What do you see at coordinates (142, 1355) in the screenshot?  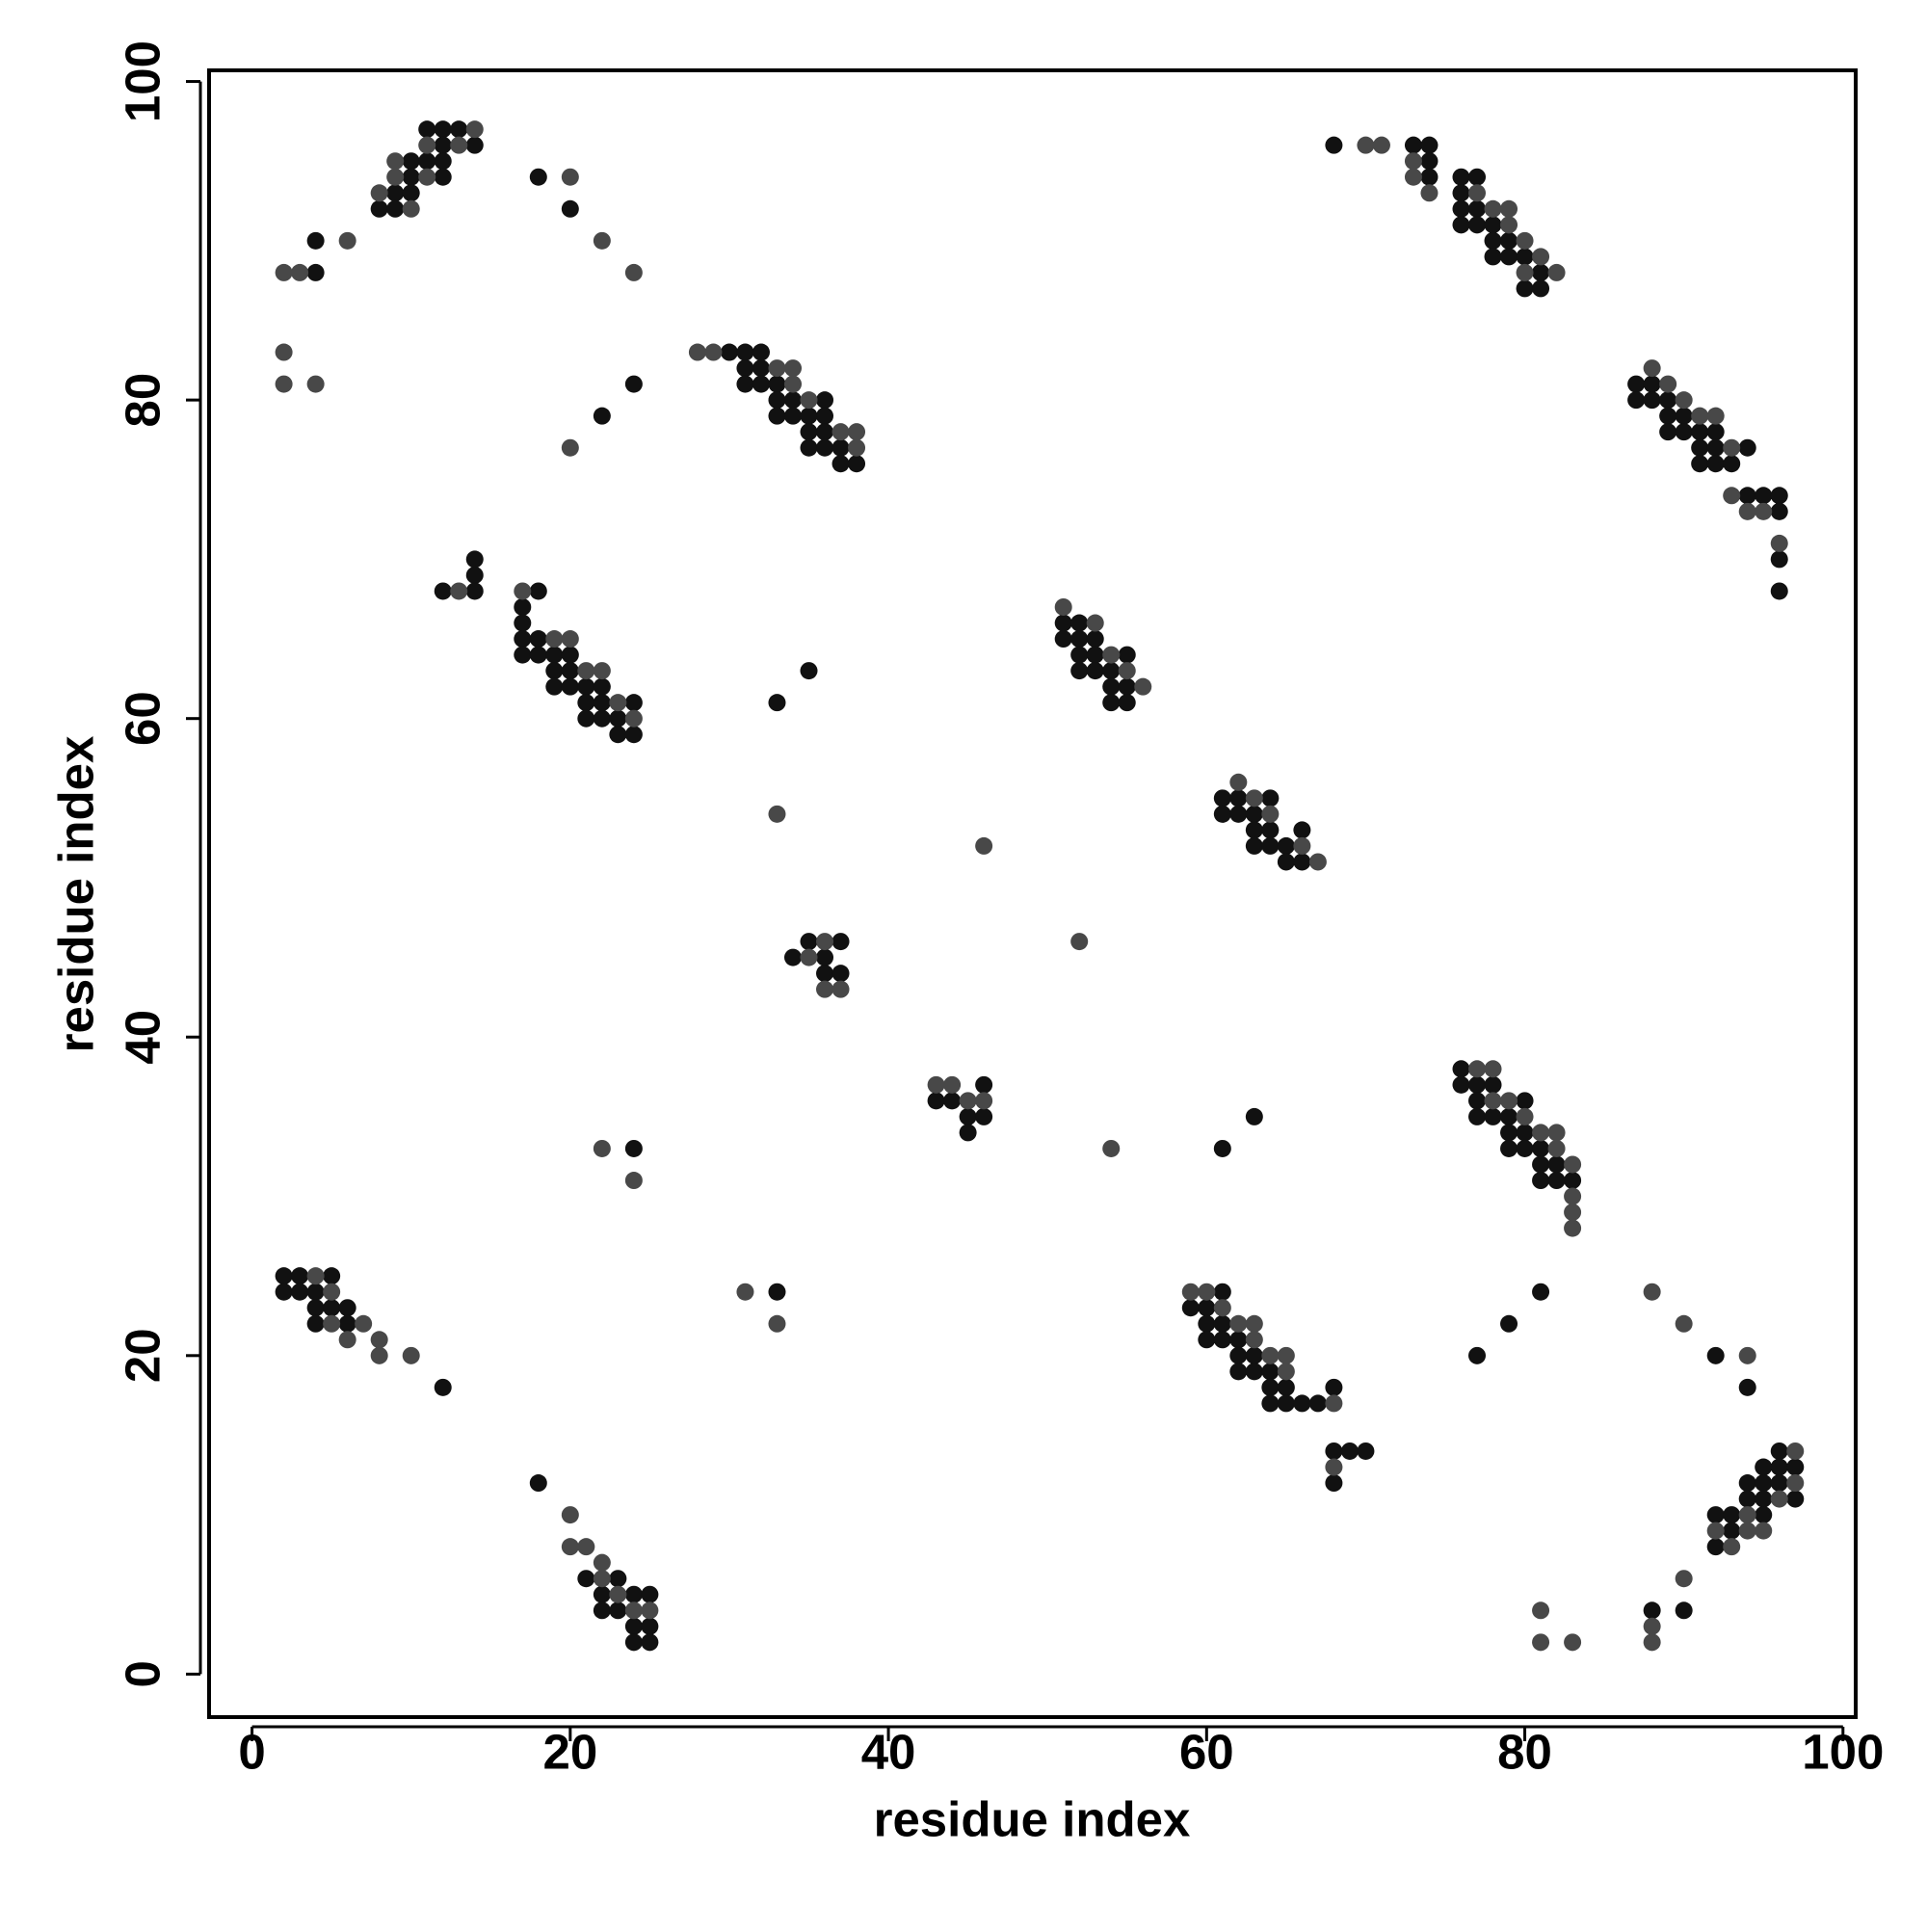 I see `y-tick-label: 20` at bounding box center [142, 1355].